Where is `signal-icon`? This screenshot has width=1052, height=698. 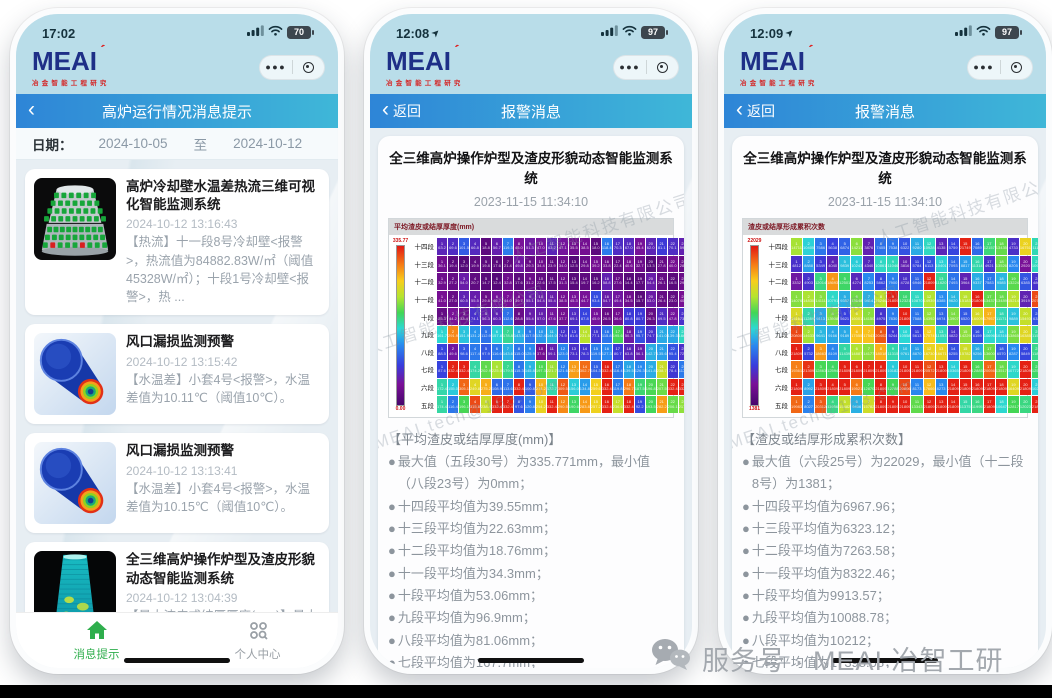
signal-icon is located at coordinates (963, 32).